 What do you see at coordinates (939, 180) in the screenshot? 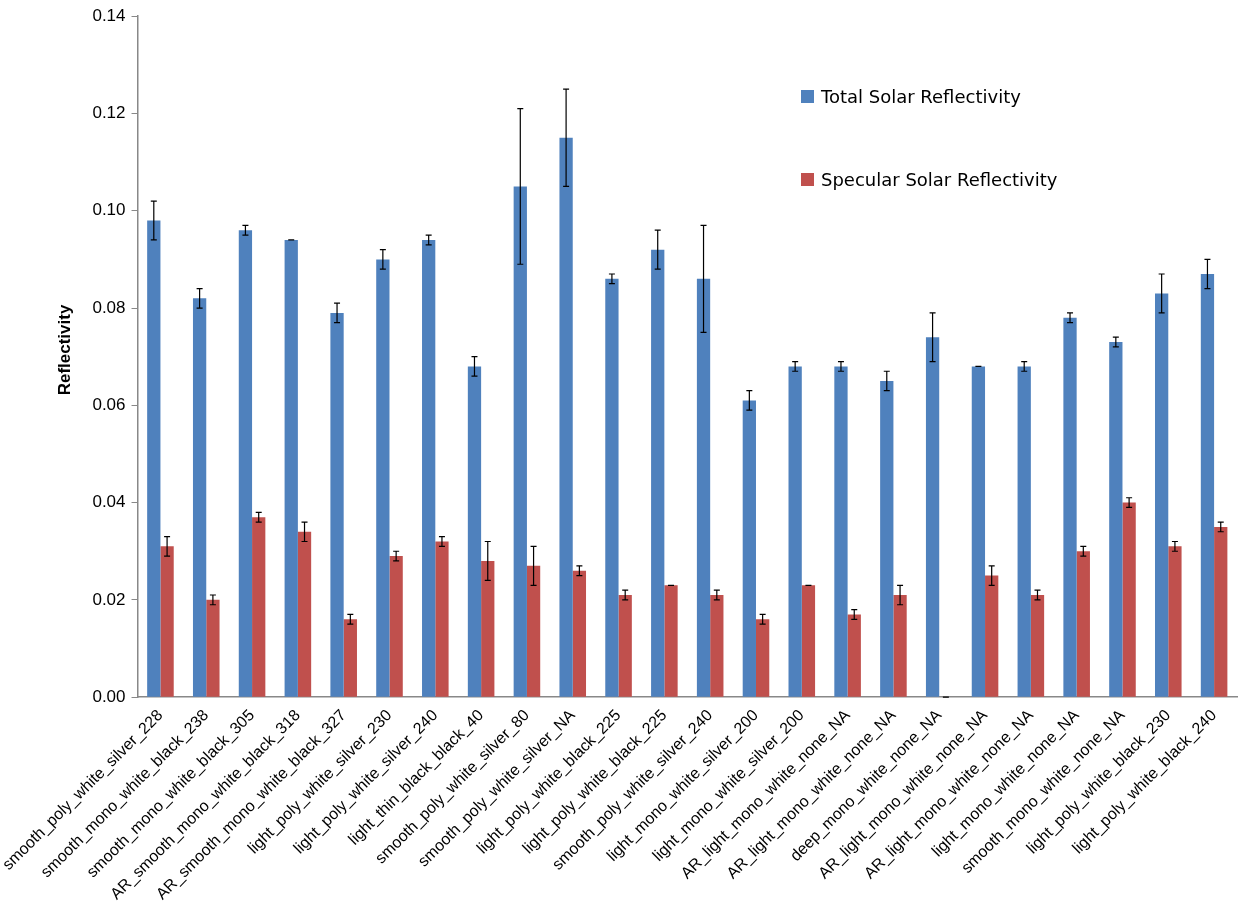
I see `legend-label: Specular Solar Reflectivity` at bounding box center [939, 180].